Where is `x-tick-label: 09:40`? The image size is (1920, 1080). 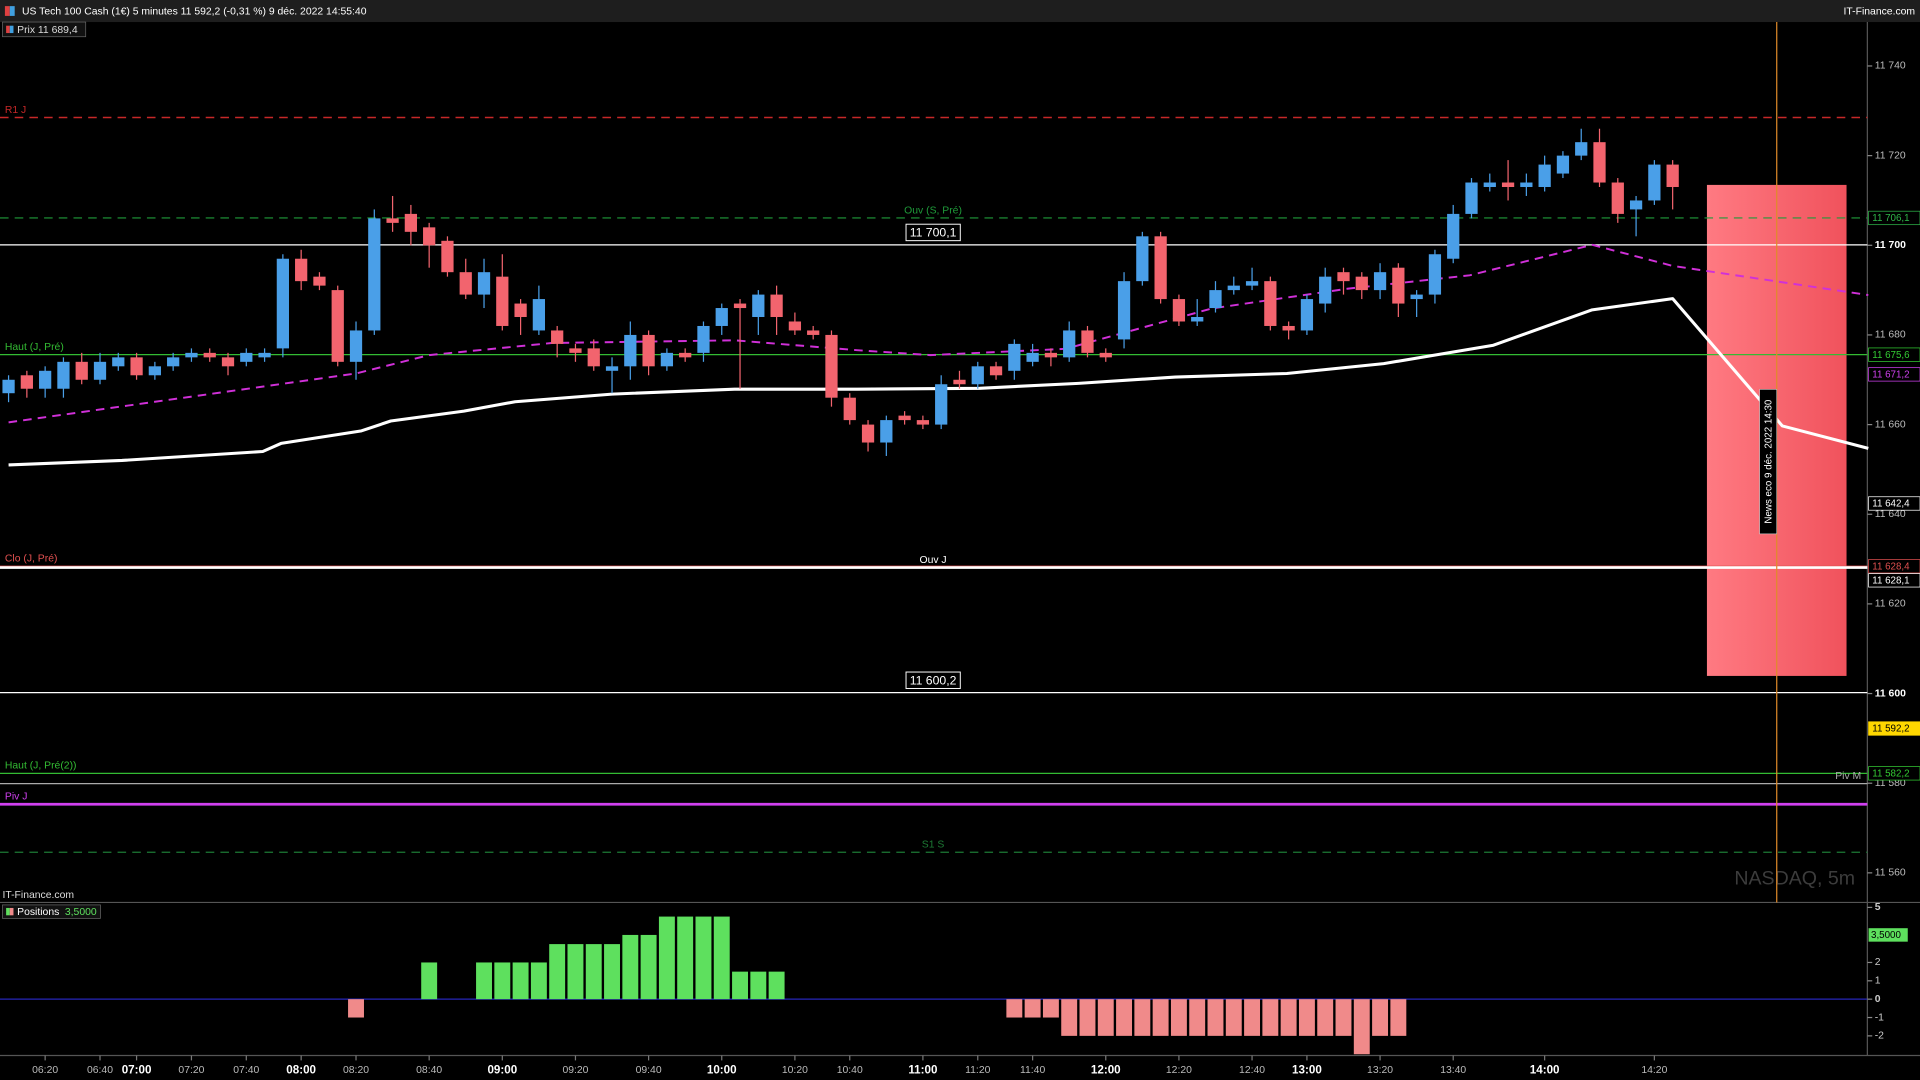
x-tick-label: 09:40 is located at coordinates (649, 1070).